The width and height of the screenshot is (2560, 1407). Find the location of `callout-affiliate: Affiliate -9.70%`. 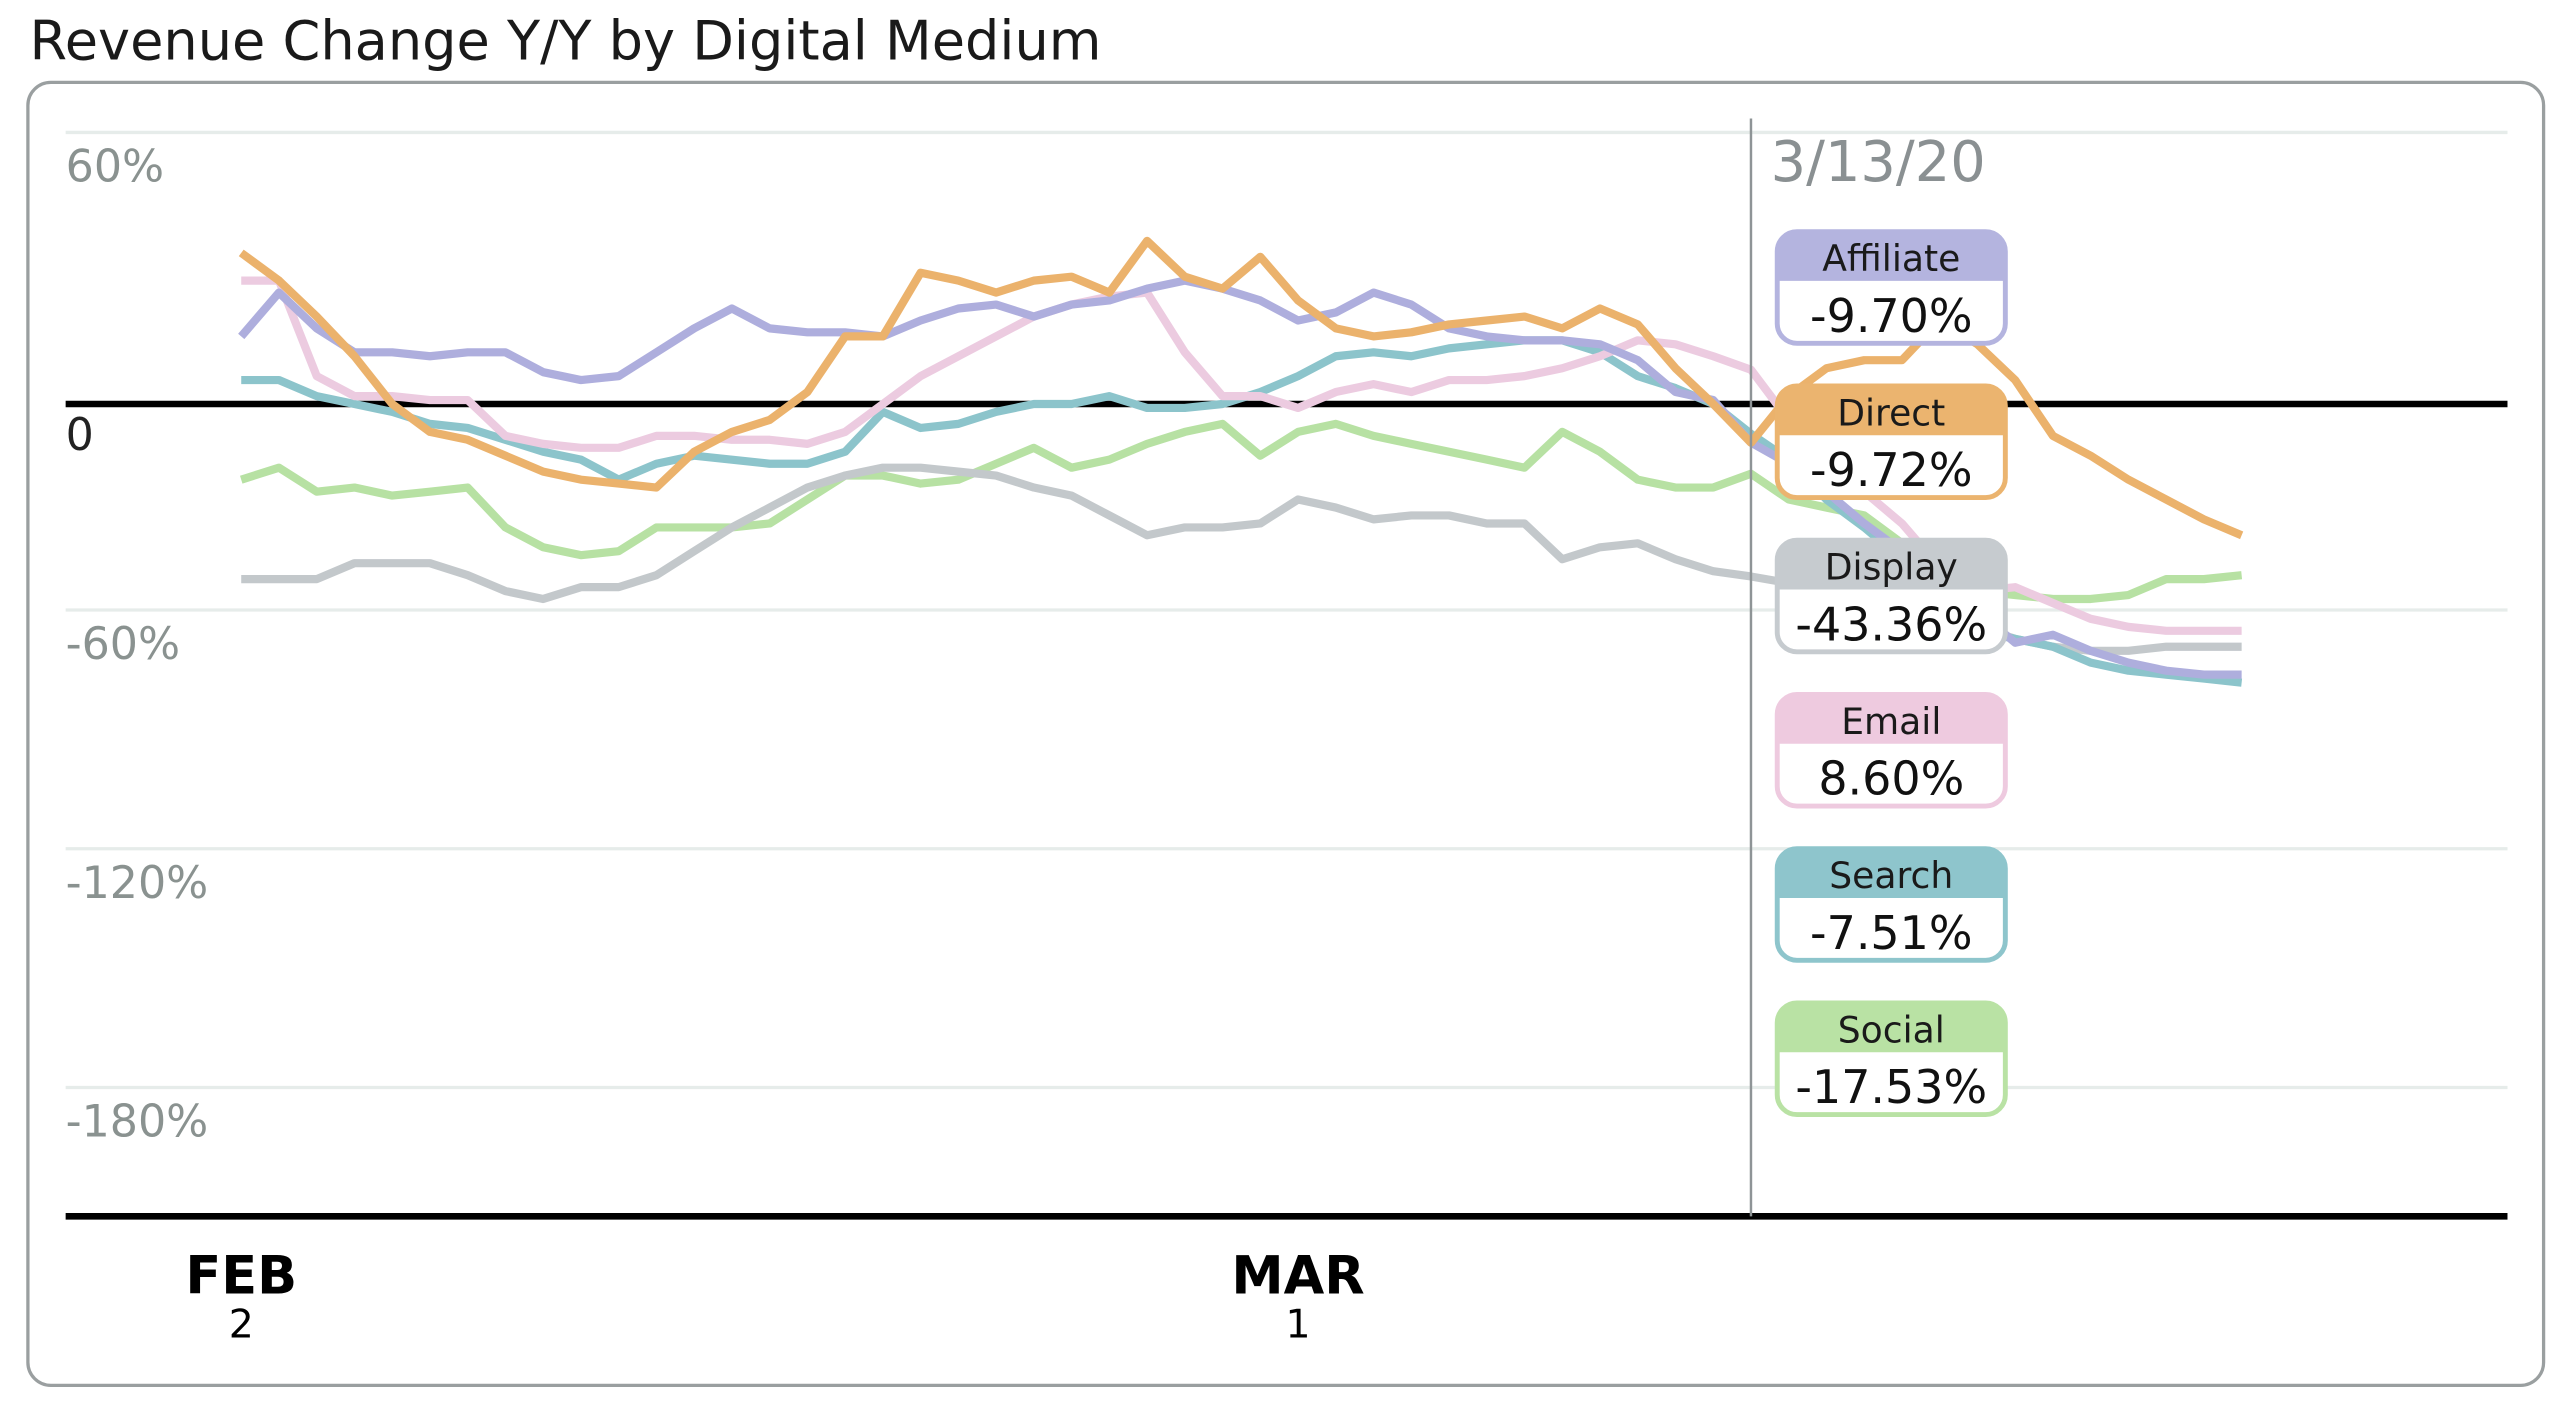

callout-affiliate: Affiliate -9.70% is located at coordinates (1891, 287).